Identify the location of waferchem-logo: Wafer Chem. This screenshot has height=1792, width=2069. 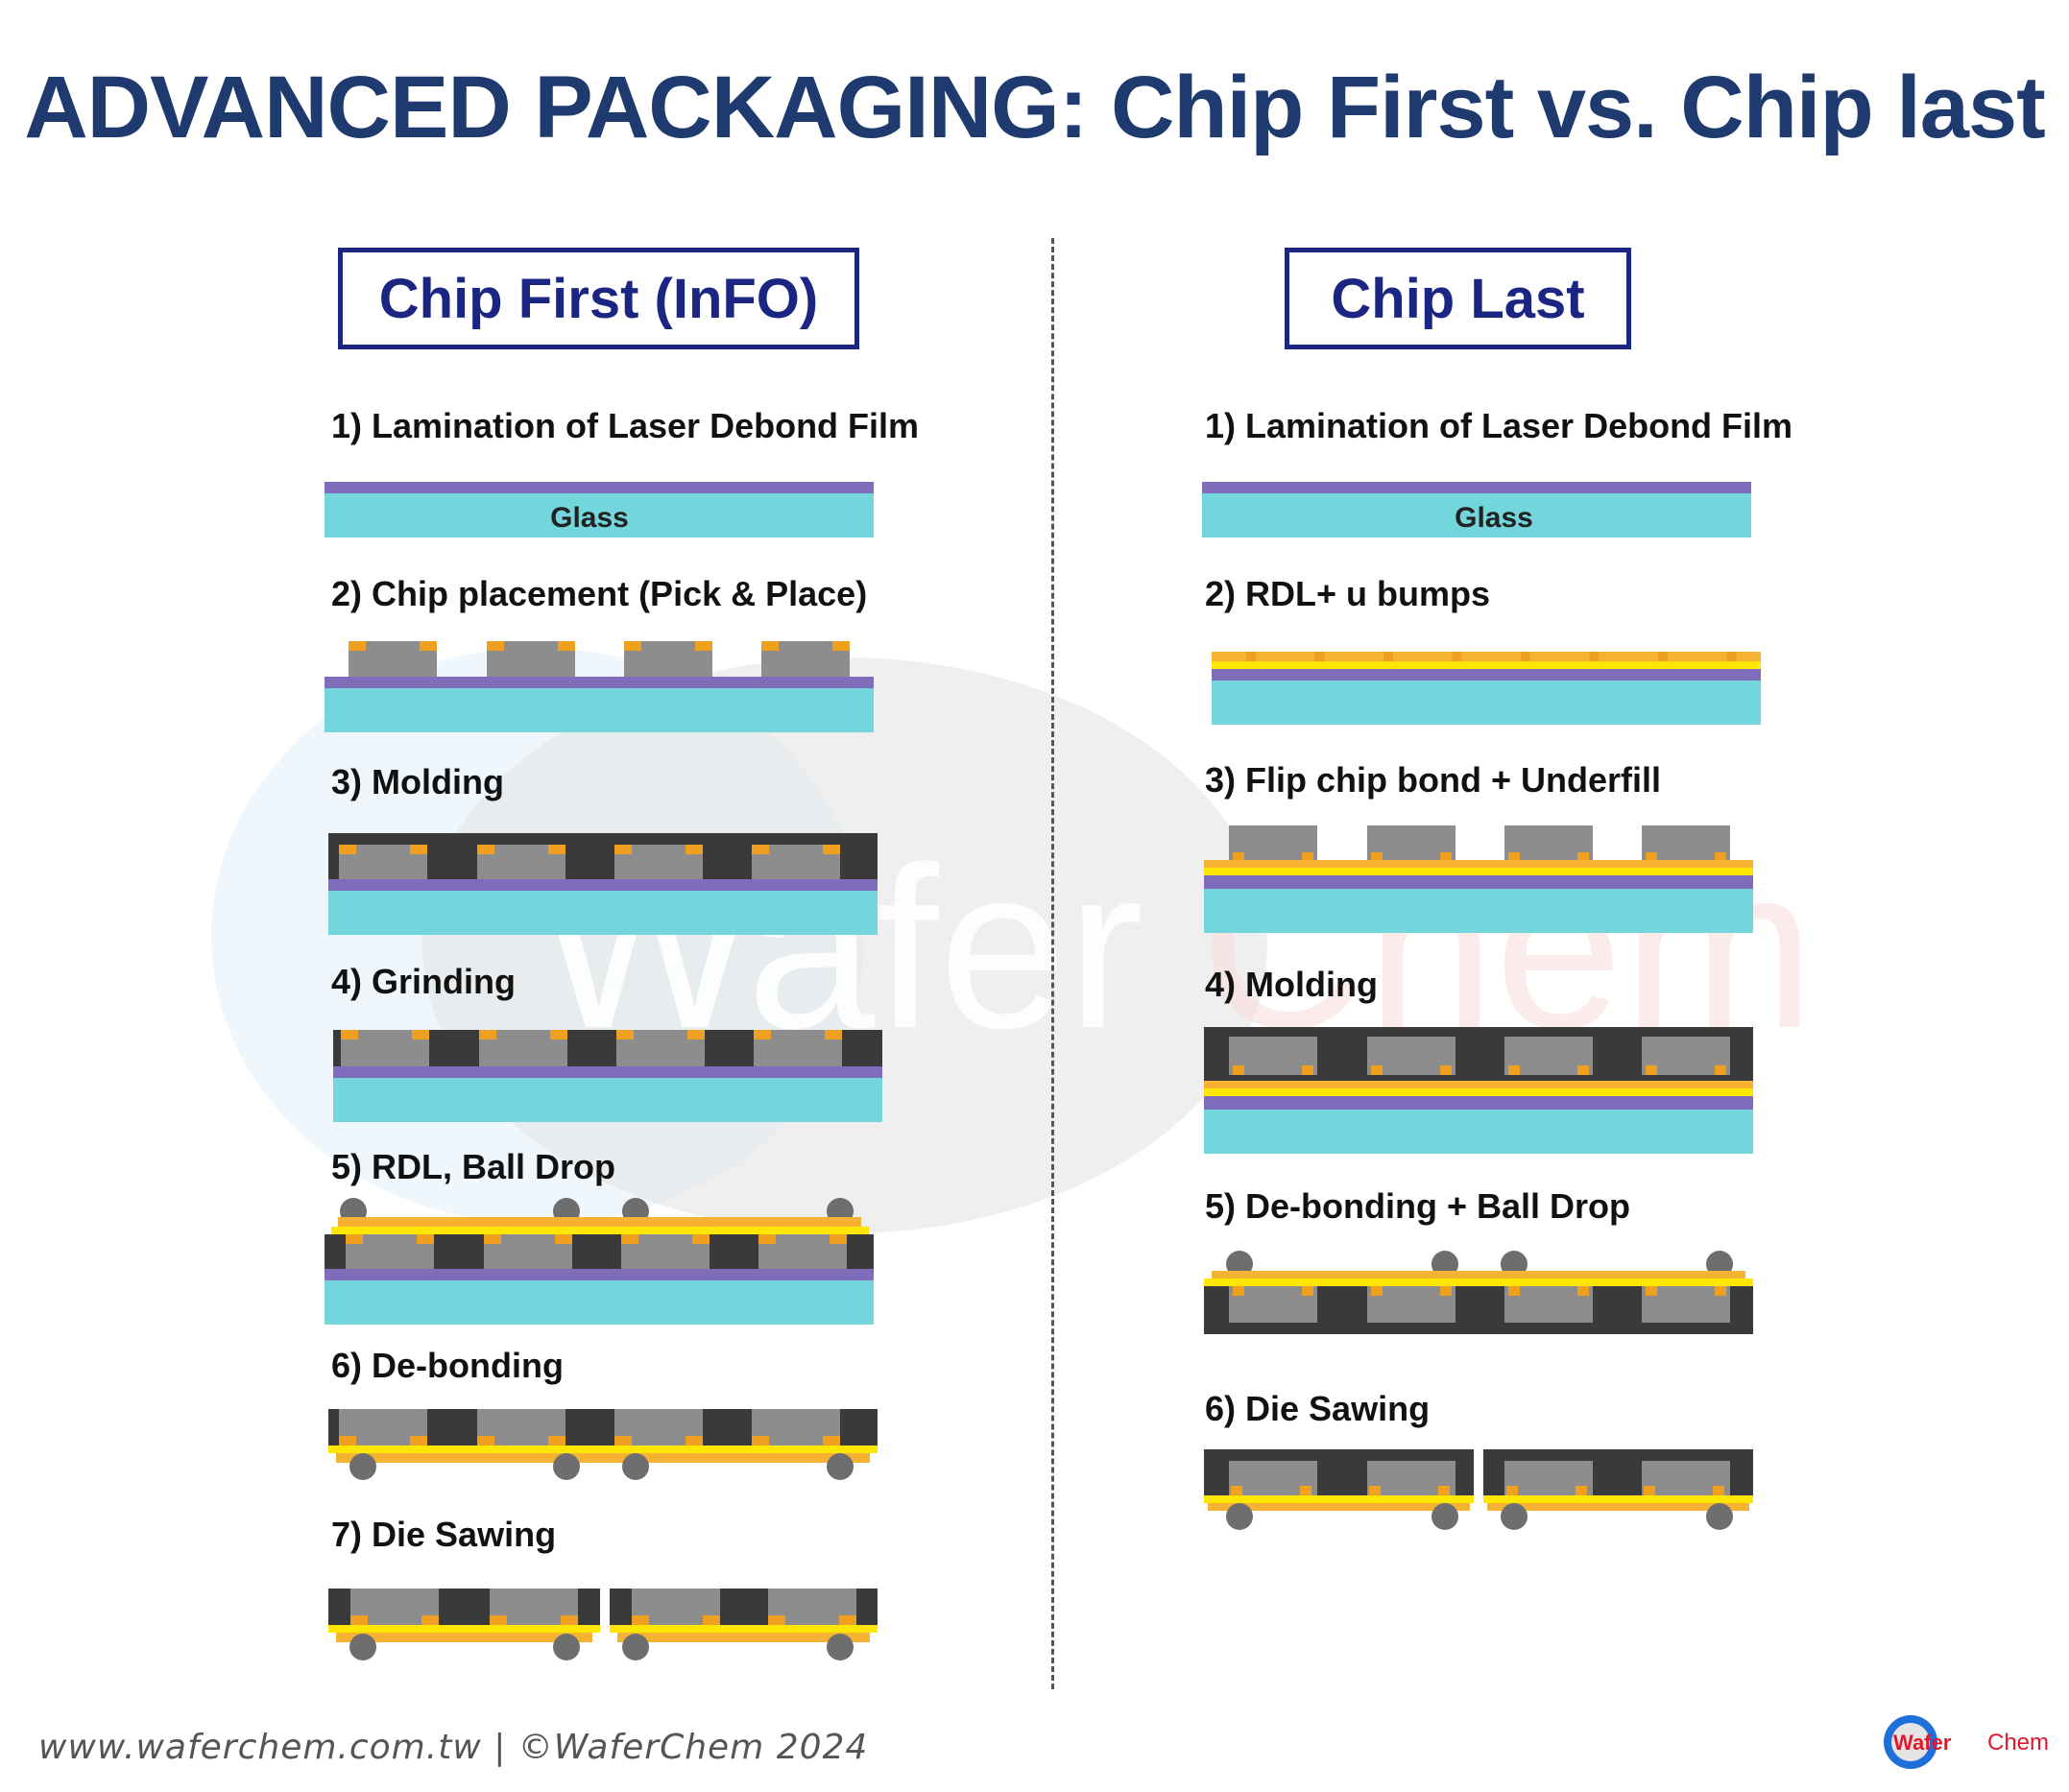
(1967, 1742).